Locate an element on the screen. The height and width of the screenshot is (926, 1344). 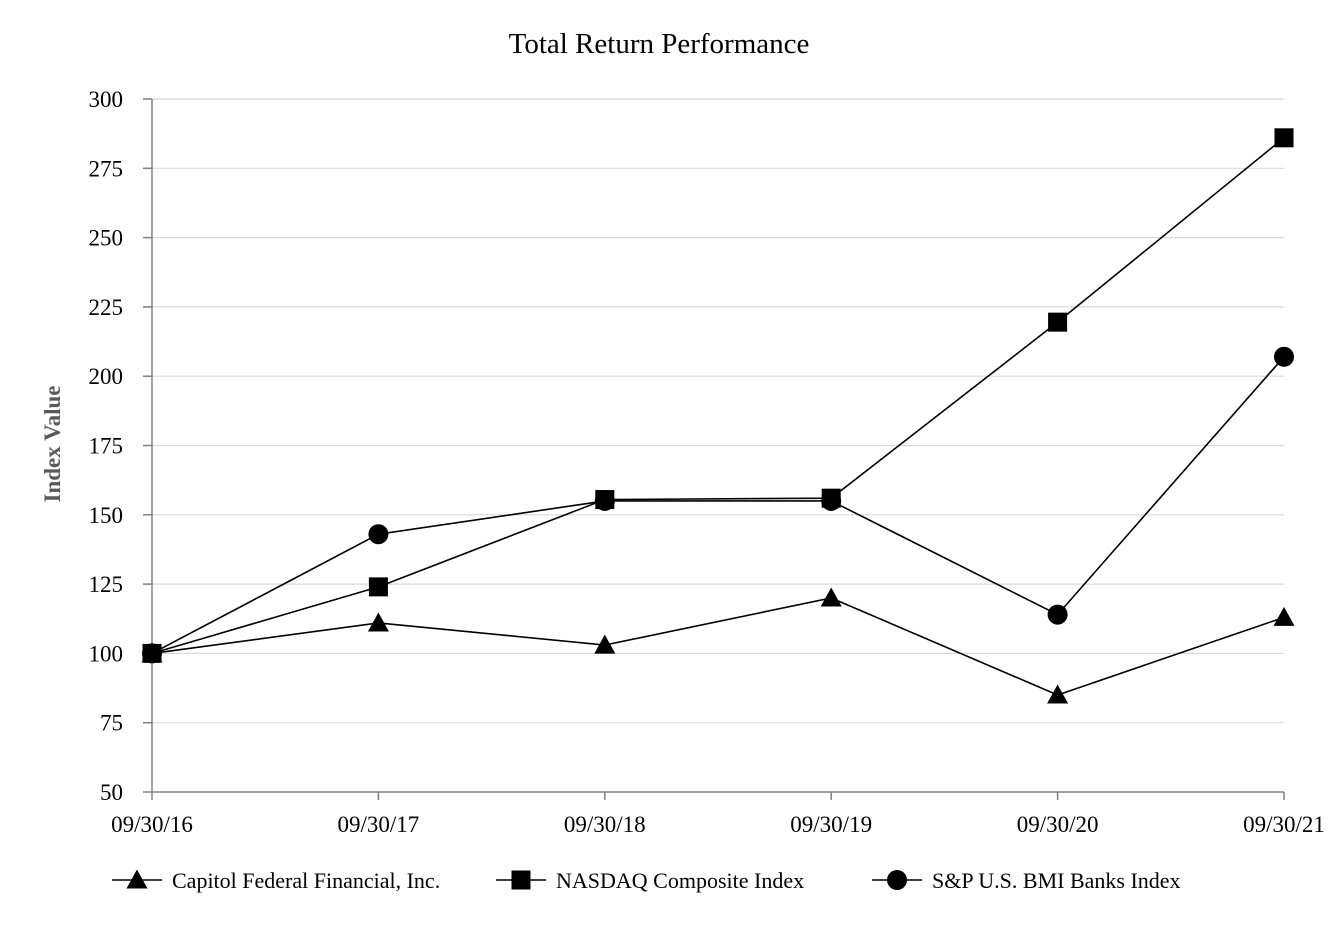
x-tick-label: 09/30/19 is located at coordinates (831, 824).